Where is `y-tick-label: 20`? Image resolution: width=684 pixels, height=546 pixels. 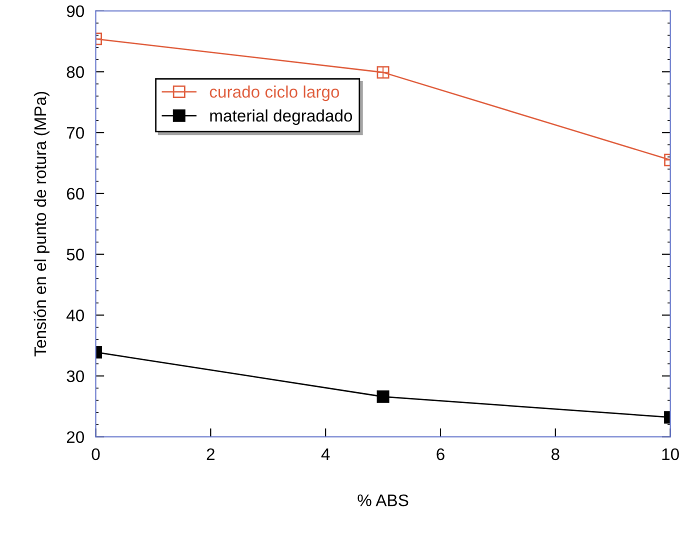 y-tick-label: 20 is located at coordinates (75, 437).